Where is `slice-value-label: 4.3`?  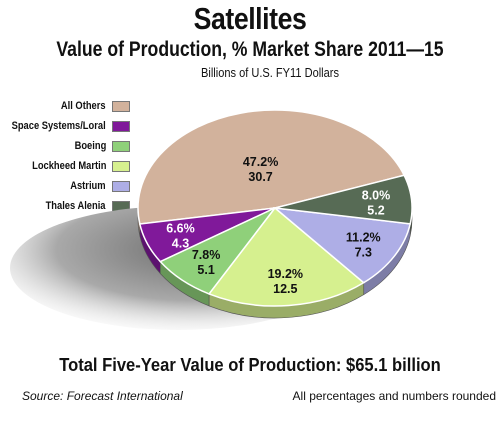 slice-value-label: 4.3 is located at coordinates (180, 243).